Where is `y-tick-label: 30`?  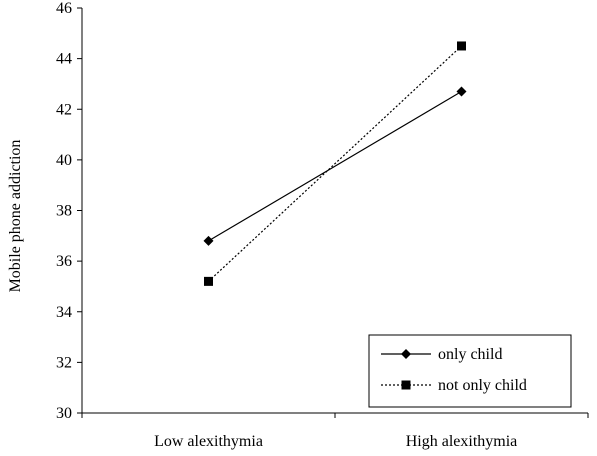
y-tick-label: 30 is located at coordinates (64, 413).